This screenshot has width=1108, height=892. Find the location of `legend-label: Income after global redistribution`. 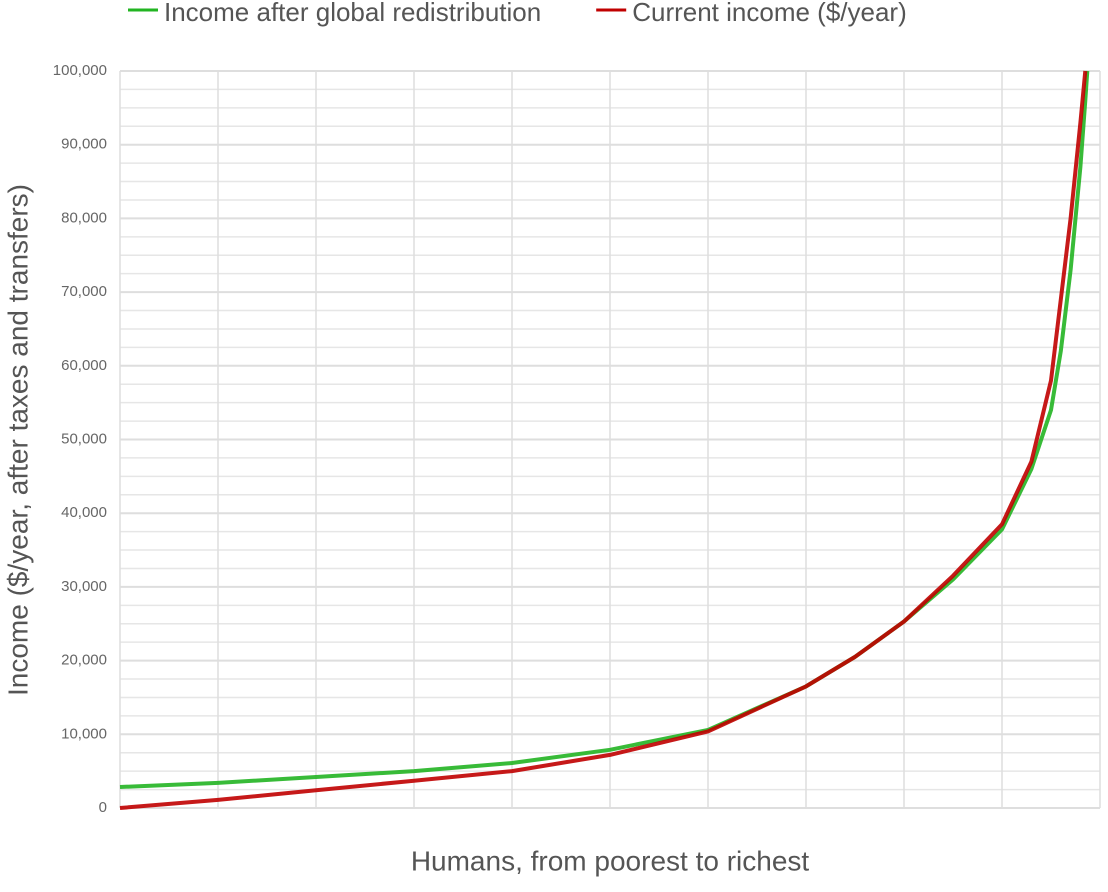

legend-label: Income after global redistribution is located at coordinates (352, 13).